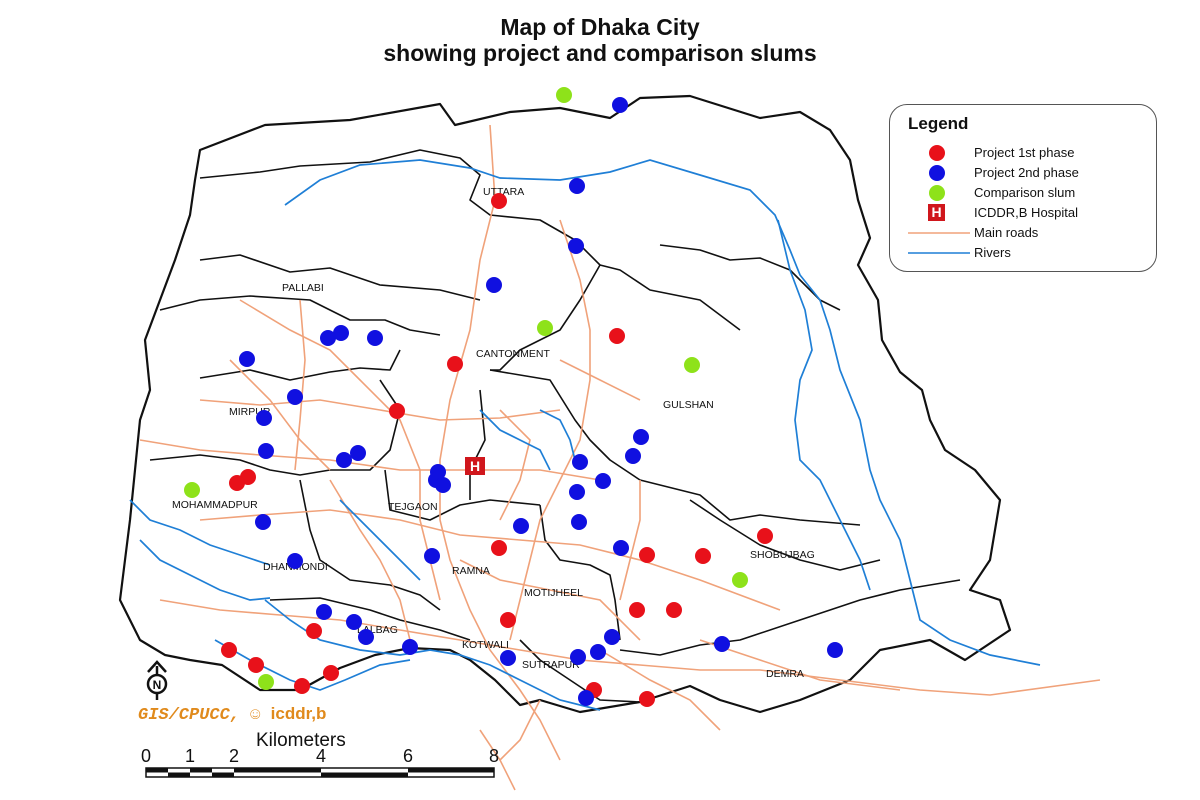 The image size is (1200, 800). I want to click on area-label: PALLABI, so click(303, 288).